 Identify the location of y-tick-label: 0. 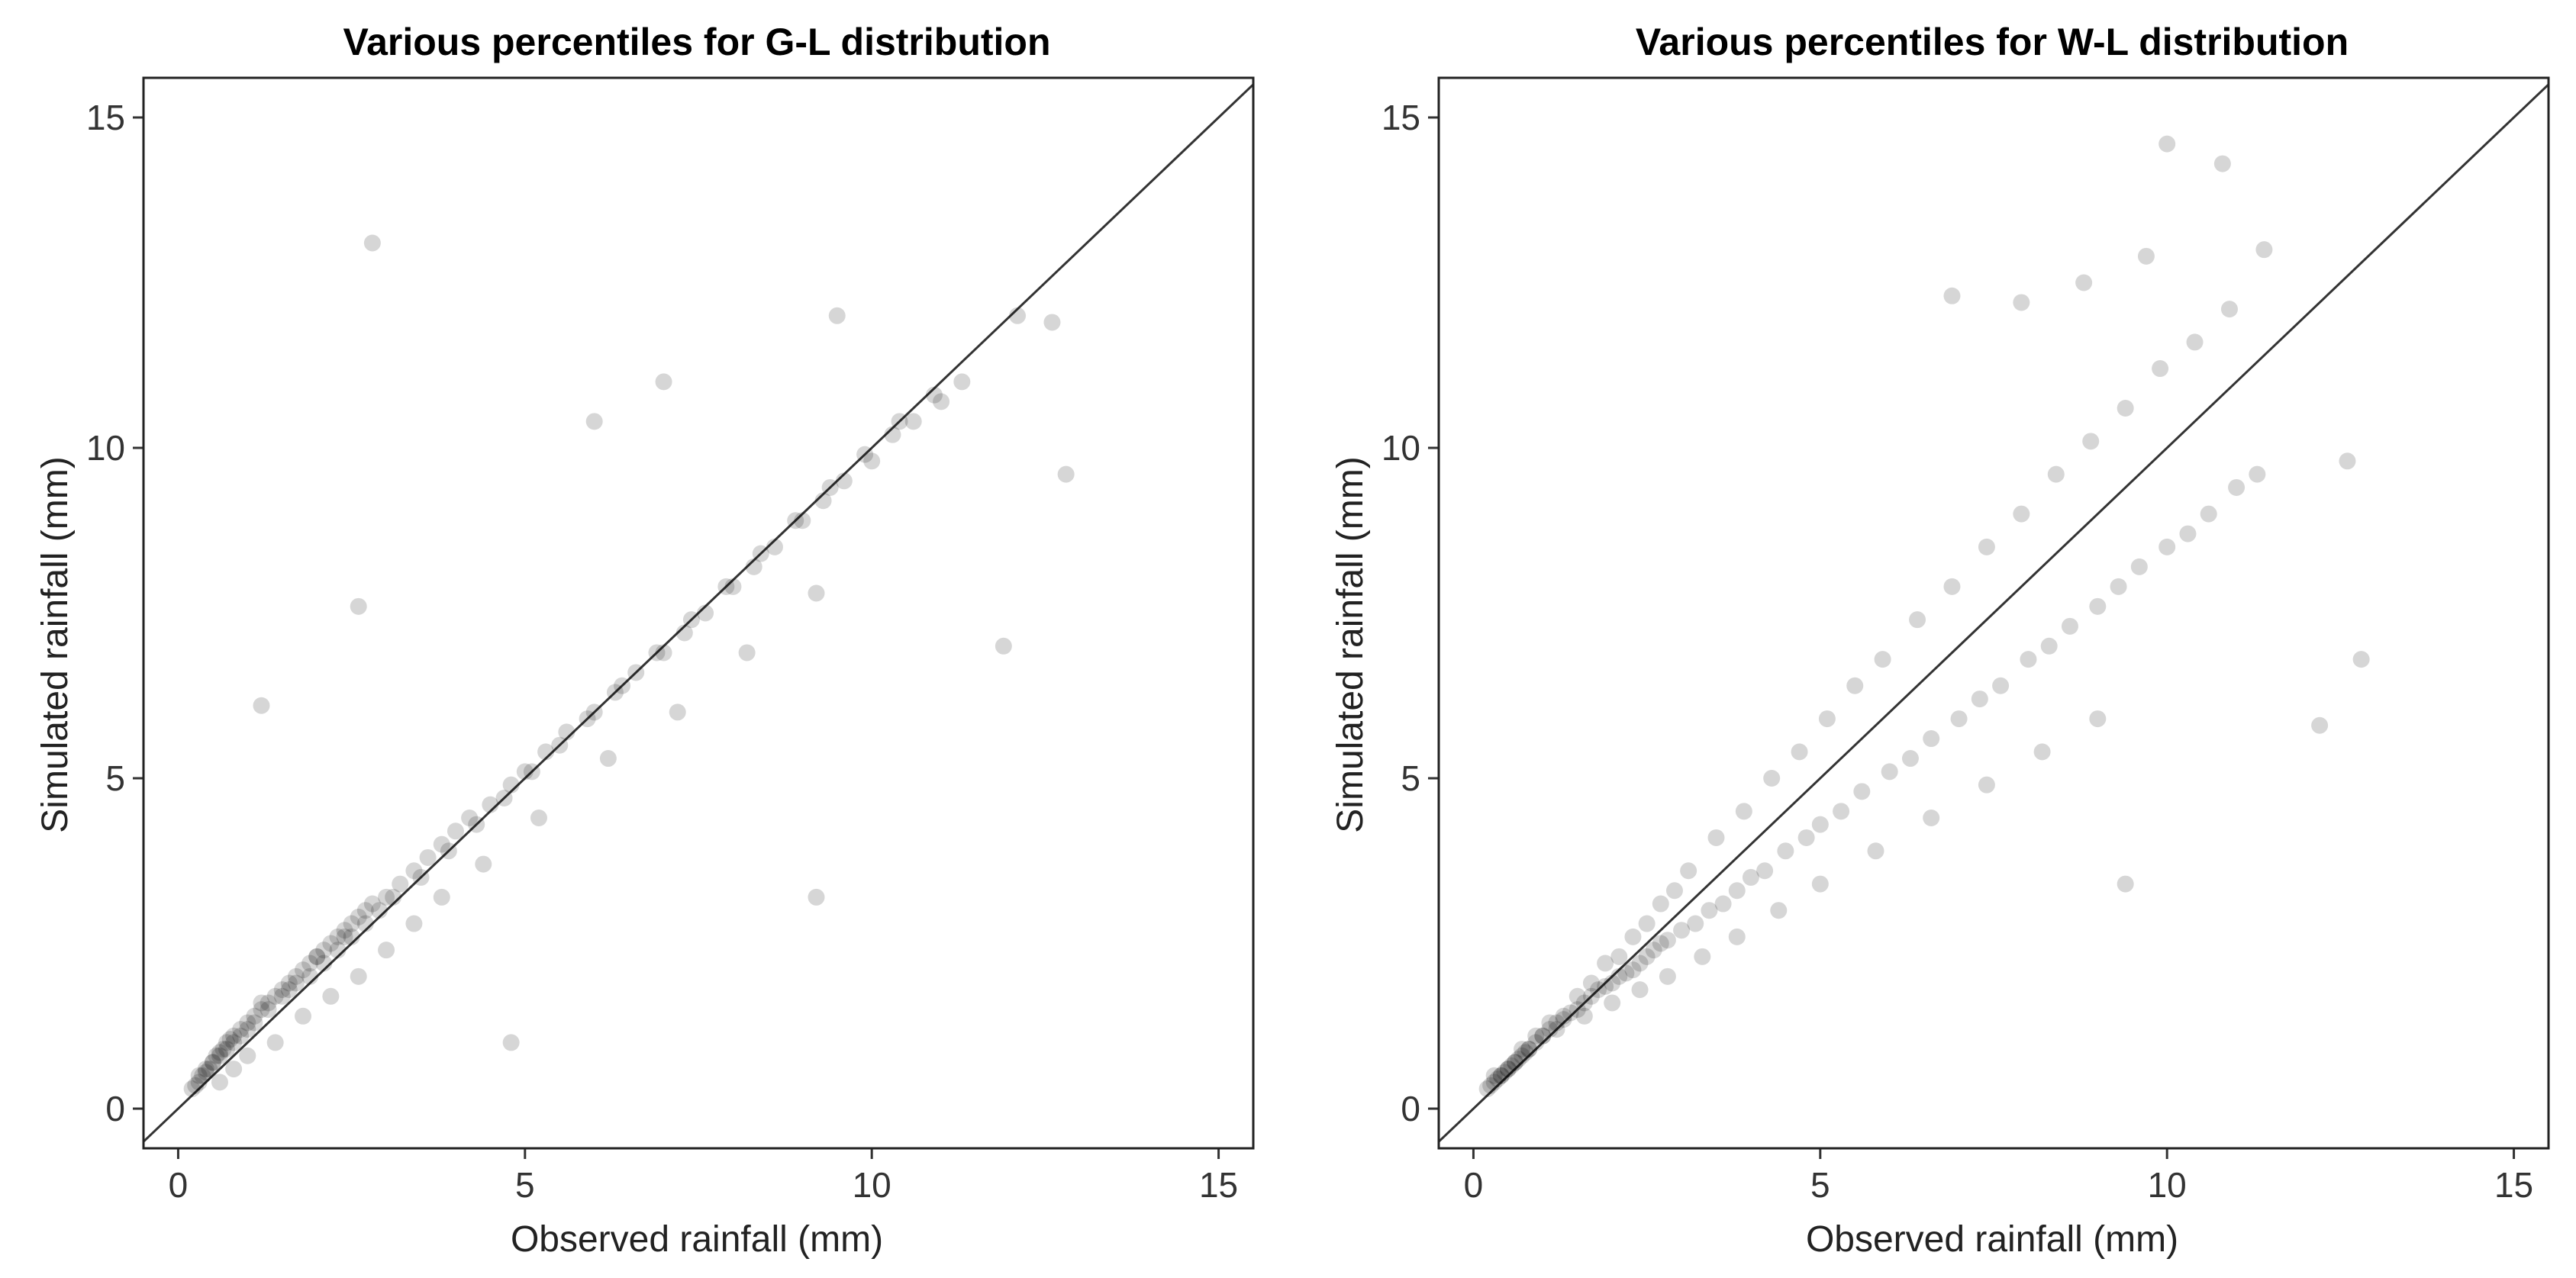
(115, 1108).